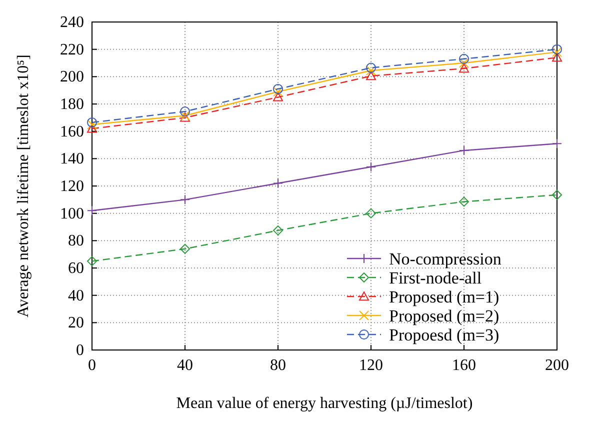 This screenshot has height=430, width=589. What do you see at coordinates (72, 213) in the screenshot?
I see `y-tick-label: 100` at bounding box center [72, 213].